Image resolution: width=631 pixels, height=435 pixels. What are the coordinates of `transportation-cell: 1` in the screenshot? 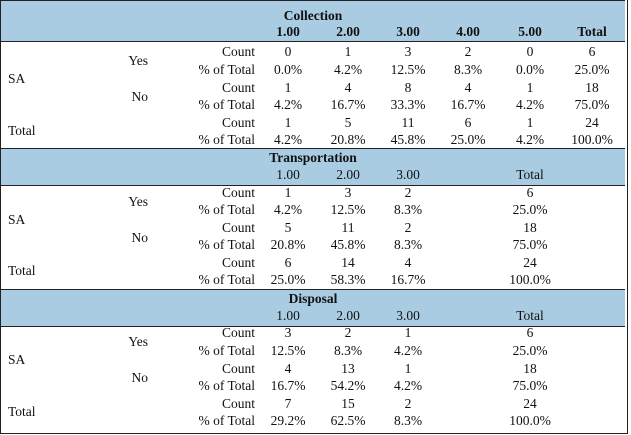 It's located at (288, 192).